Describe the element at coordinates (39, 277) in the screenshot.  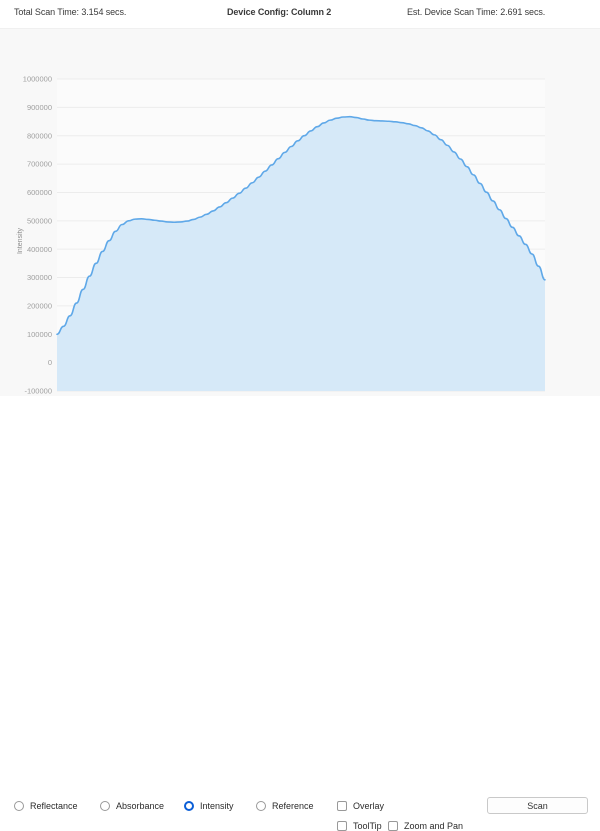
I see `svg-text: 300000` at that location.